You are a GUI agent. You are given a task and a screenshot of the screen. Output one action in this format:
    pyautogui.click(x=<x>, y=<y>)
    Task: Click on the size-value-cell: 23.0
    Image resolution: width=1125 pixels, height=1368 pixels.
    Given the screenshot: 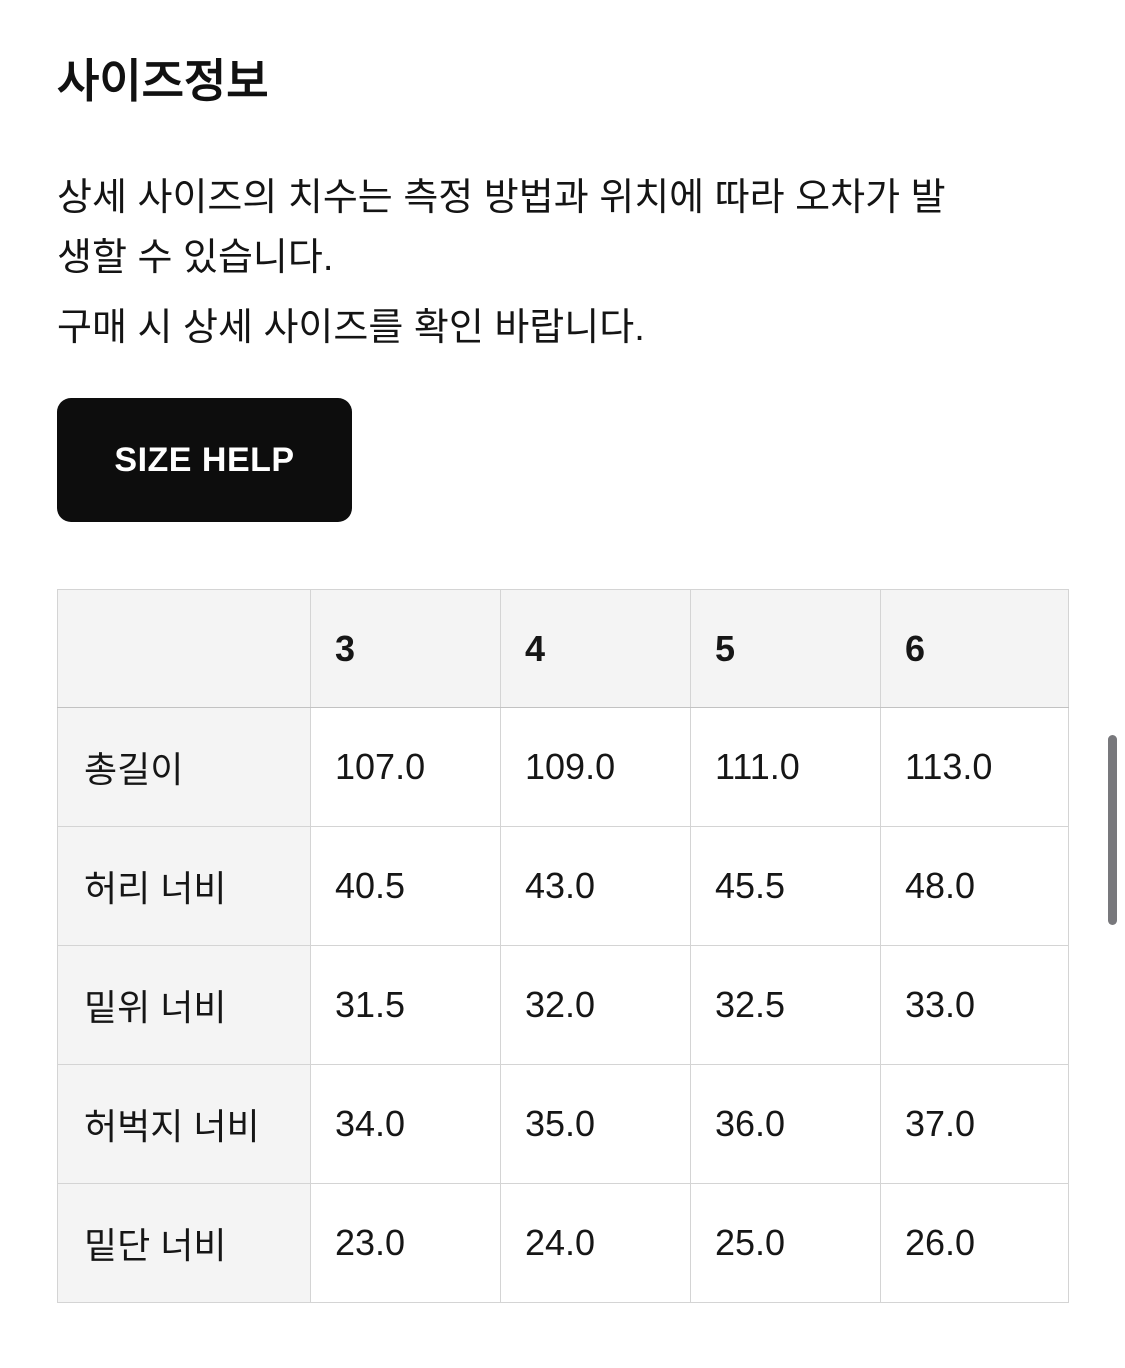 What is the action you would take?
    pyautogui.click(x=405, y=1243)
    